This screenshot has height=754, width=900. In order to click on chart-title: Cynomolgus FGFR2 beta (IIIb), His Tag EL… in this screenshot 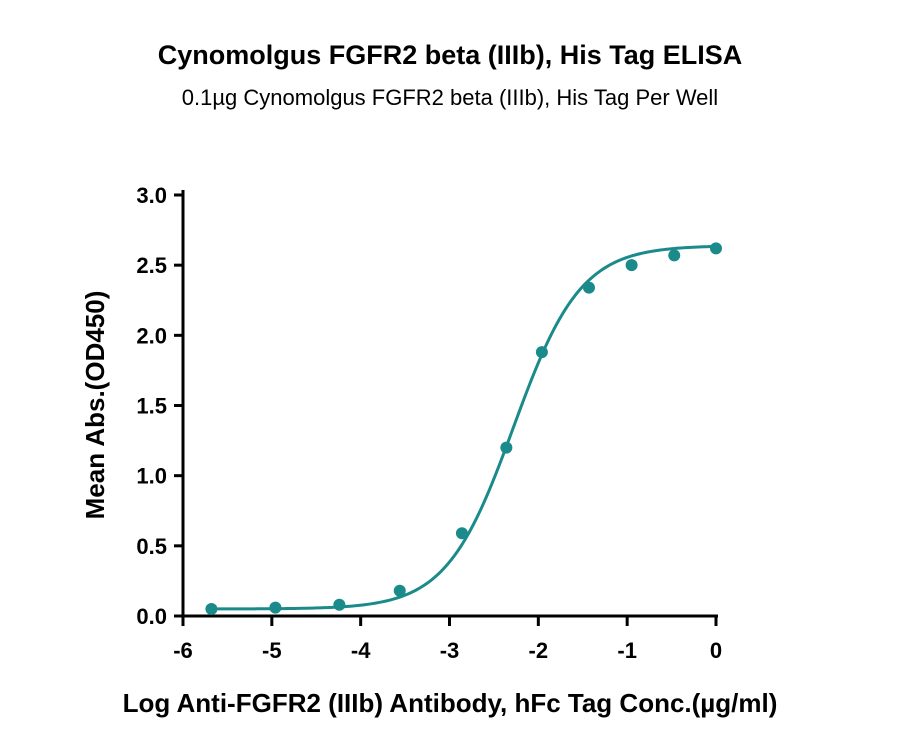, I will do `click(450, 55)`.